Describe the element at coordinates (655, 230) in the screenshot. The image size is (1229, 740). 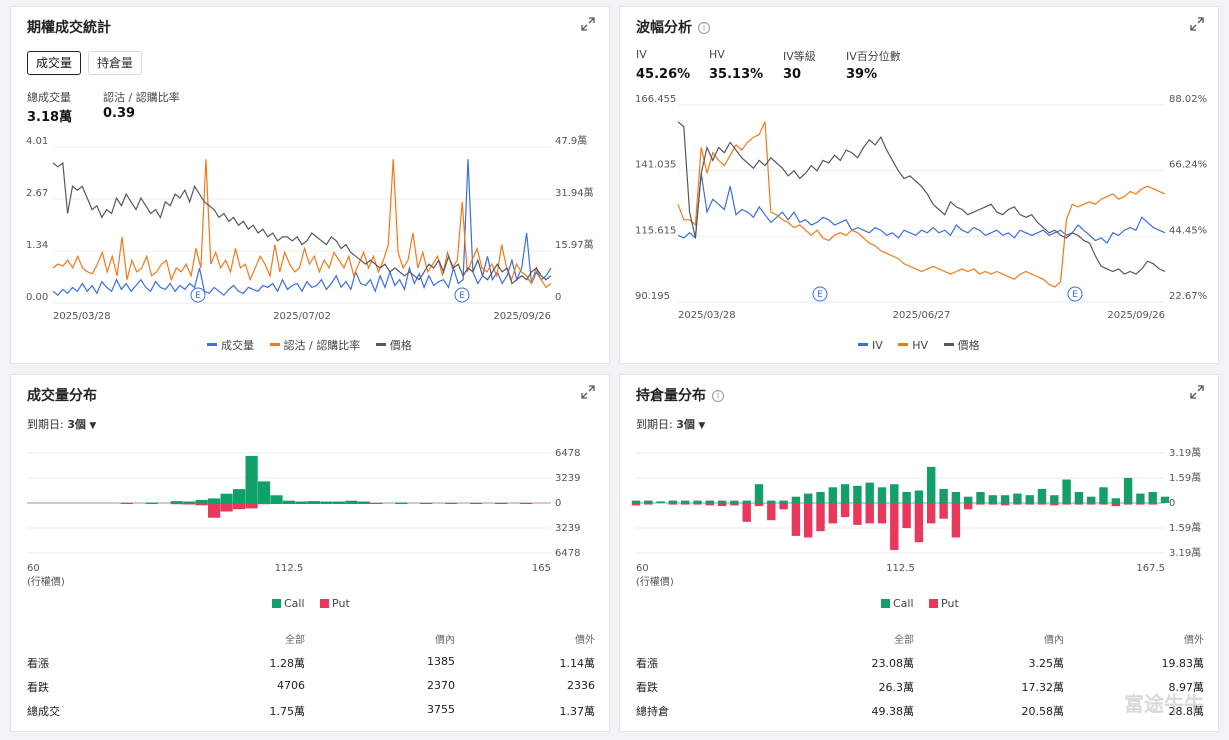
I see `y-left-tick-label: 115.615` at that location.